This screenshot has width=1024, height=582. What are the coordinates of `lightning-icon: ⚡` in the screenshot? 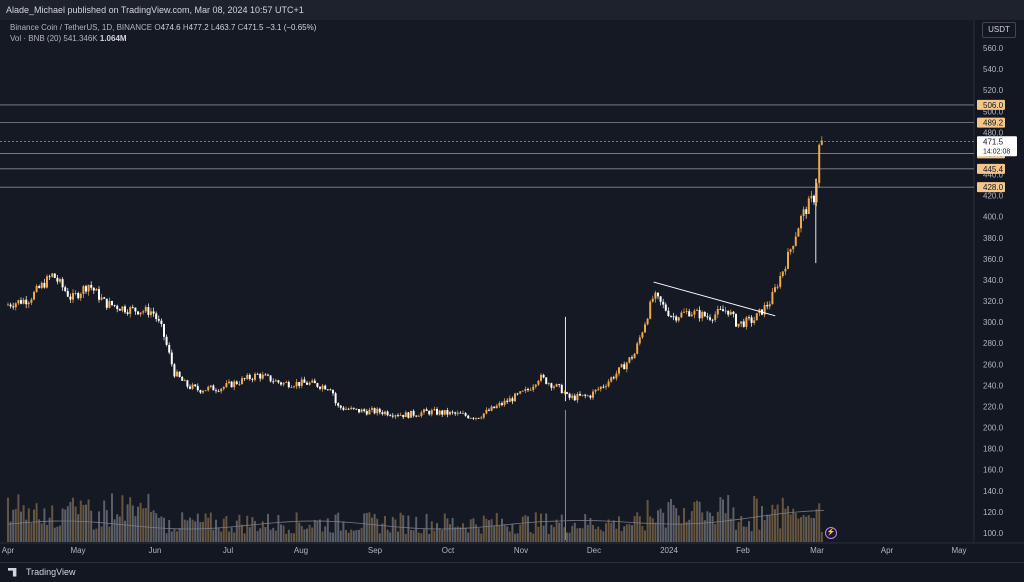 It's located at (831, 533).